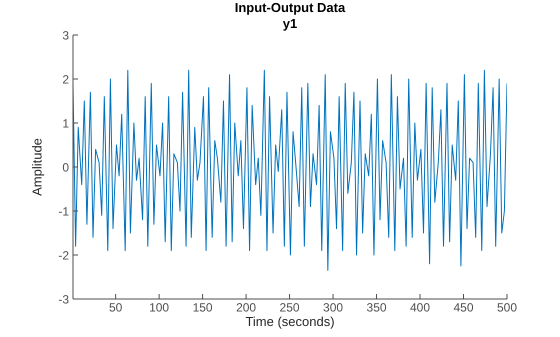 This screenshot has width=560, height=337. Describe the element at coordinates (420, 307) in the screenshot. I see `x-tick-label: 400` at that location.